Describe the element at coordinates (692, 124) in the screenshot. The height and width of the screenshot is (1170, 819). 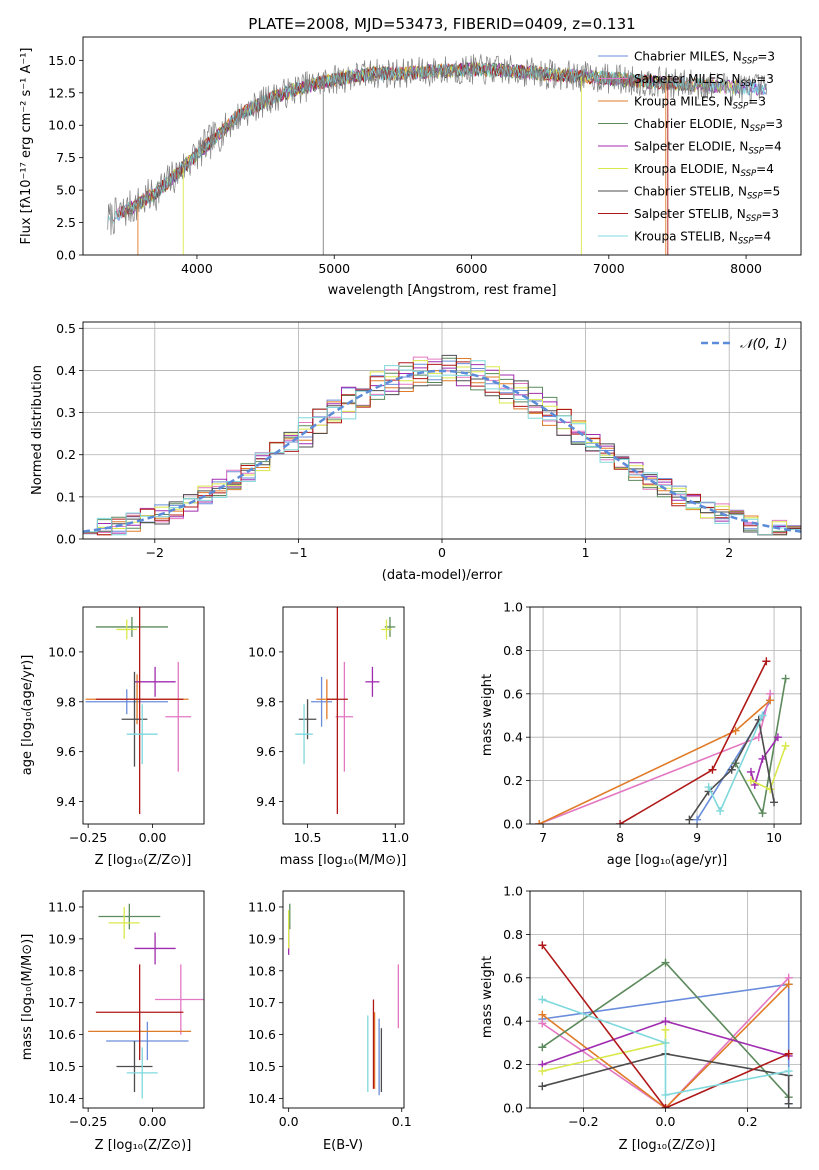
I see `legend-label-main: Chabrier ELODIE, N` at that location.